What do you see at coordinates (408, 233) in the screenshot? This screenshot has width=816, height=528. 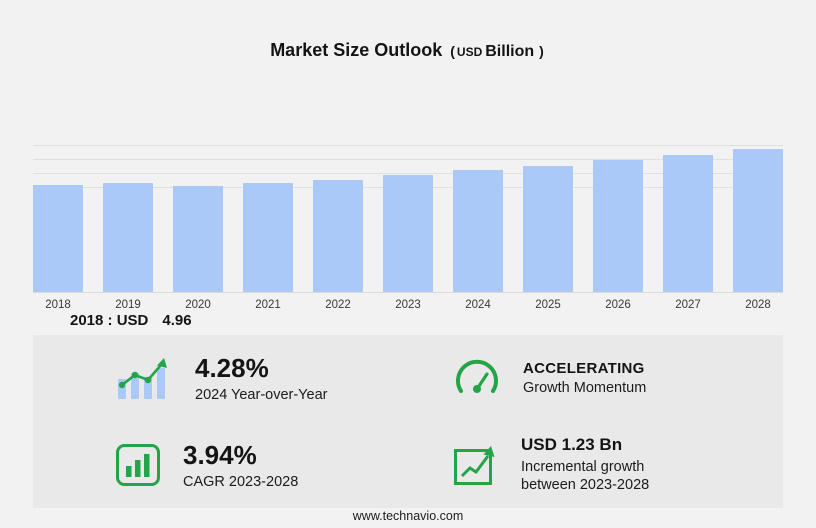 I see `bar-2023` at bounding box center [408, 233].